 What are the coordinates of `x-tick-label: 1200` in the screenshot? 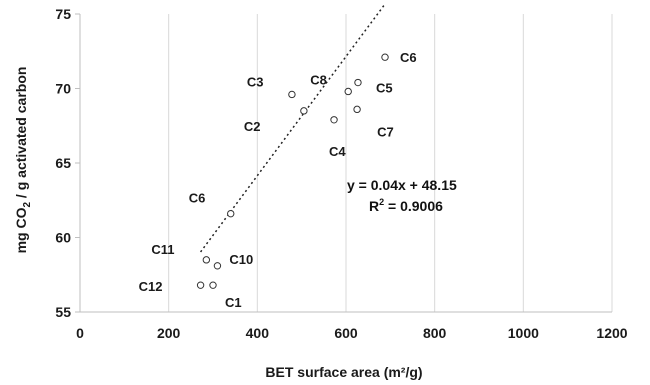 It's located at (611, 333).